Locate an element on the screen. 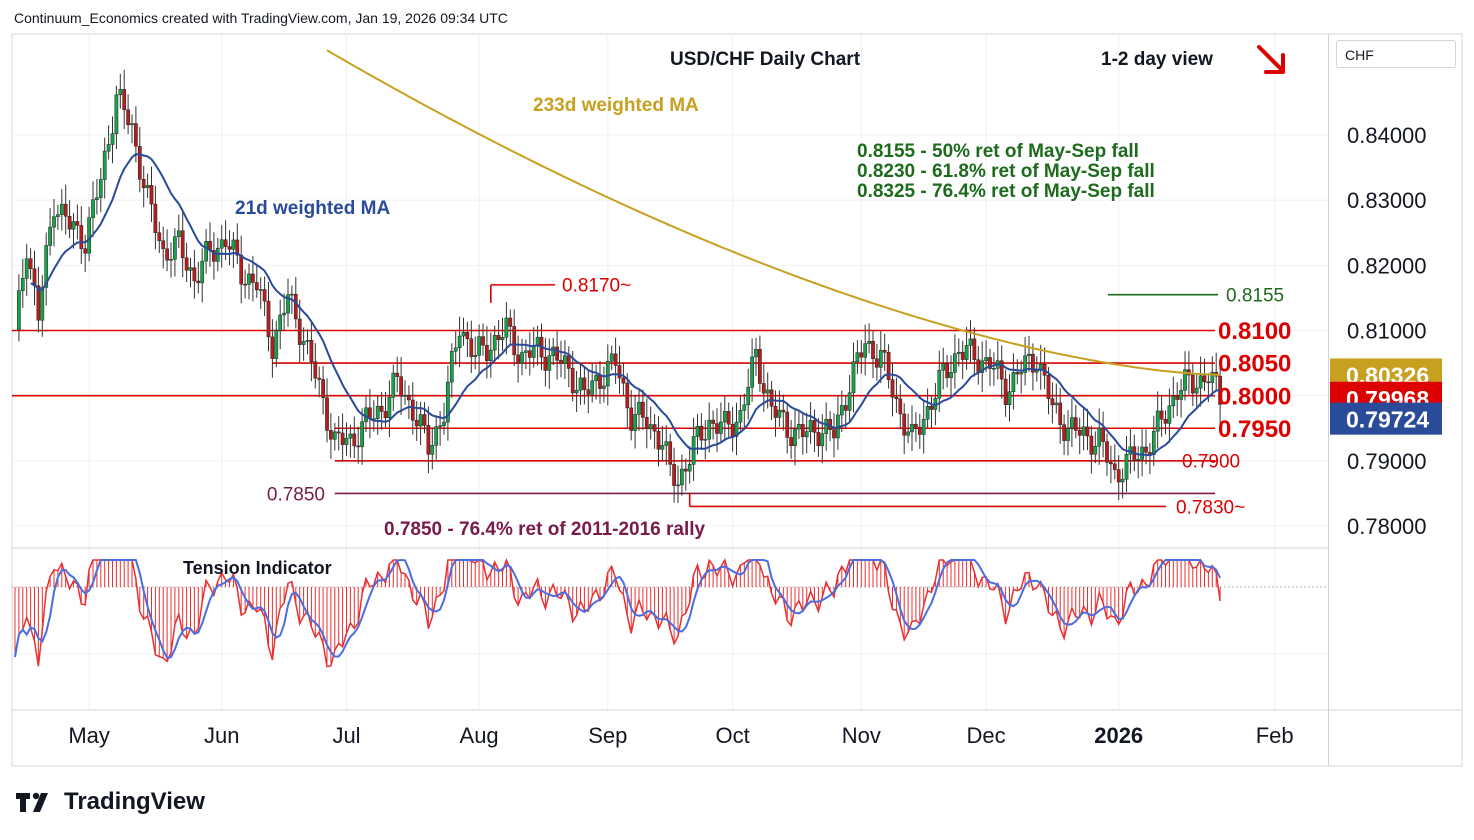 This screenshot has height=840, width=1474. retracement-note: 0.8230 - 61.8% ret of May-Sep fall is located at coordinates (1006, 171).